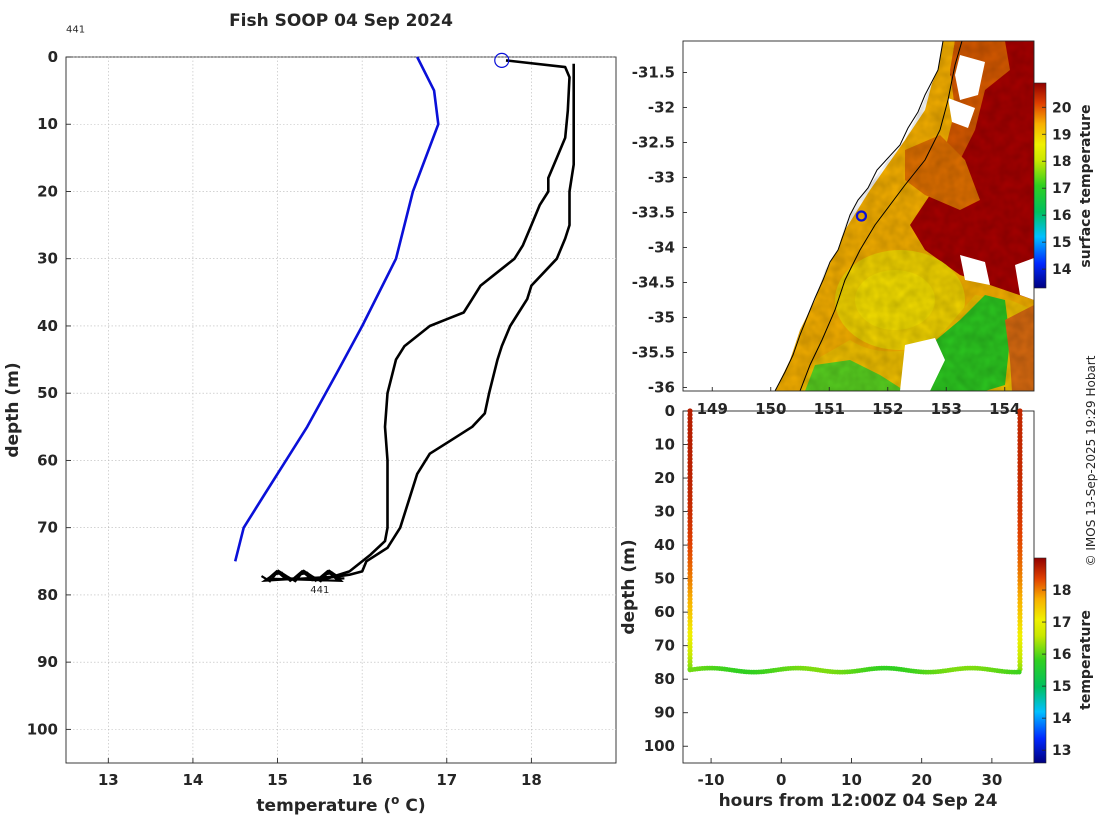 The image size is (1100, 820). I want to click on profile-ytick-label: 60, so click(47, 460).